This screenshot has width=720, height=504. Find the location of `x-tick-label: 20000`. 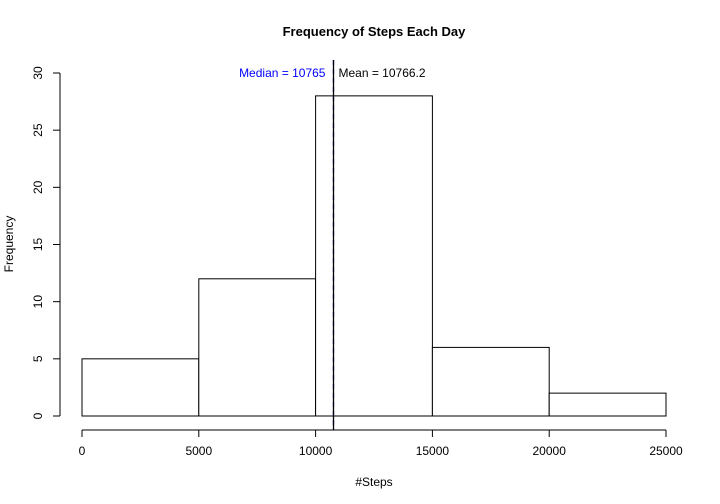

x-tick-label: 20000 is located at coordinates (550, 451).